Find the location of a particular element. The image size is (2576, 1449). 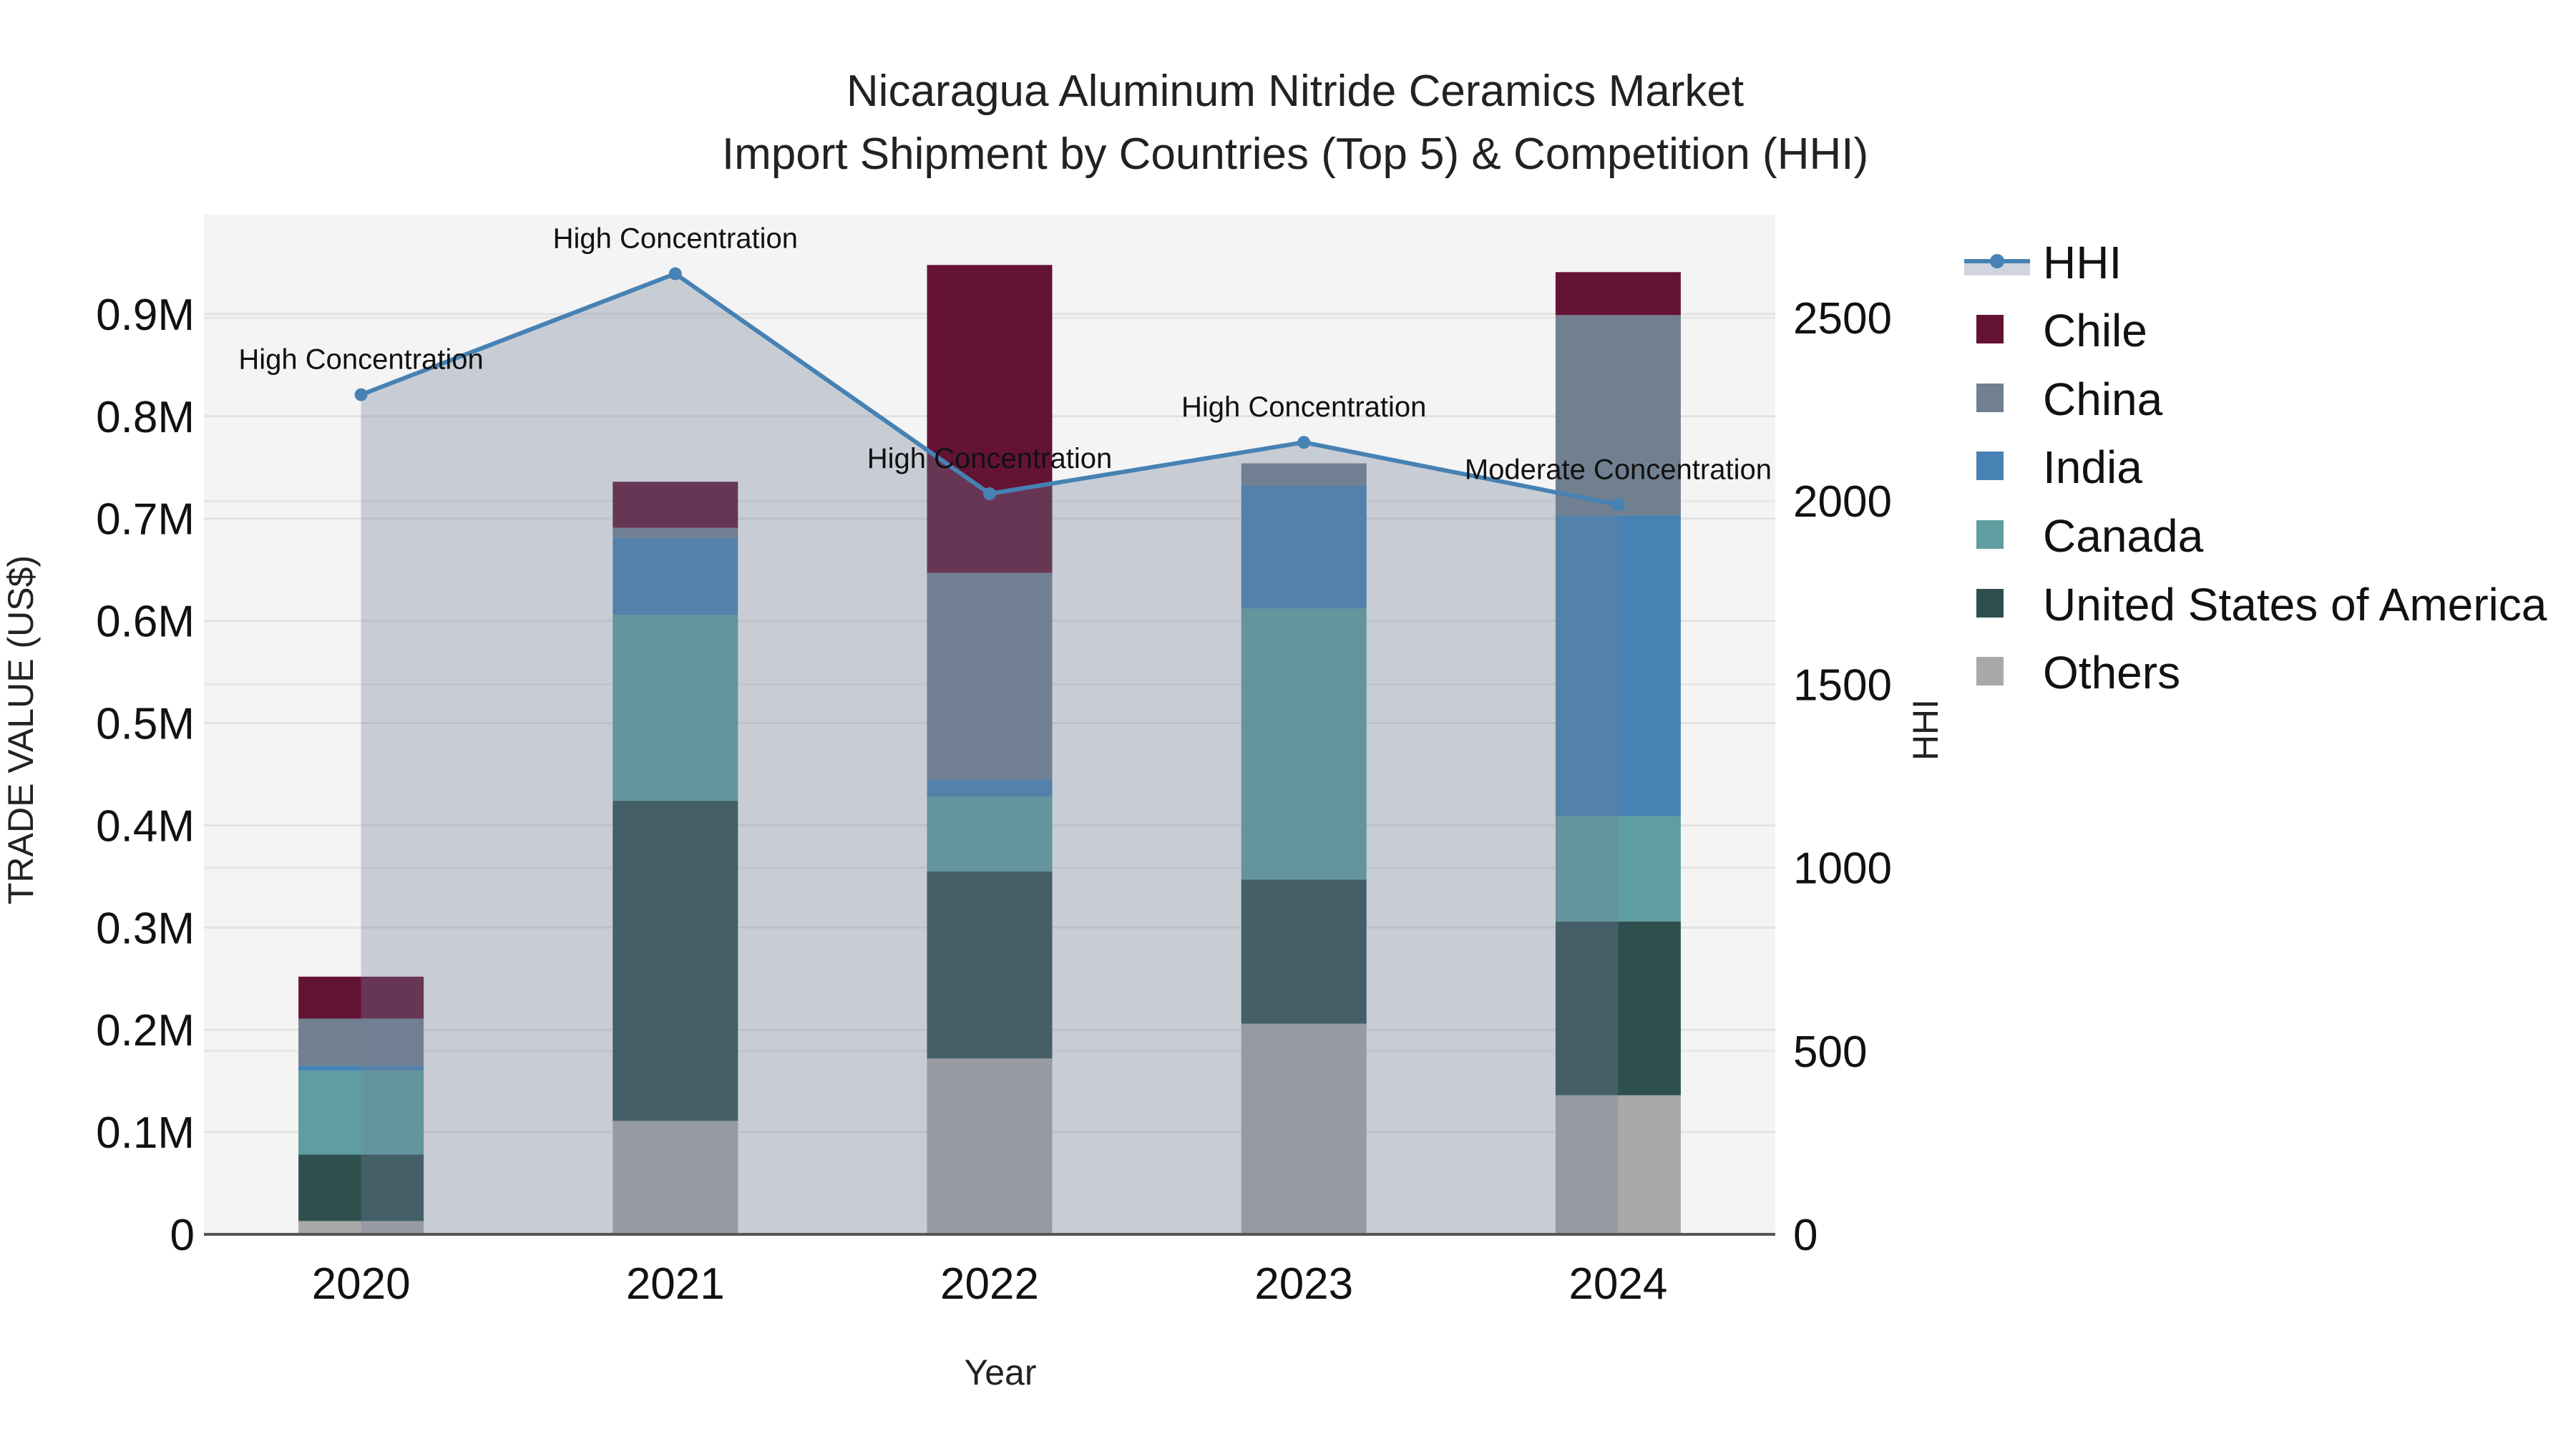

y-left-tick-label: 0.8M is located at coordinates (145, 417).